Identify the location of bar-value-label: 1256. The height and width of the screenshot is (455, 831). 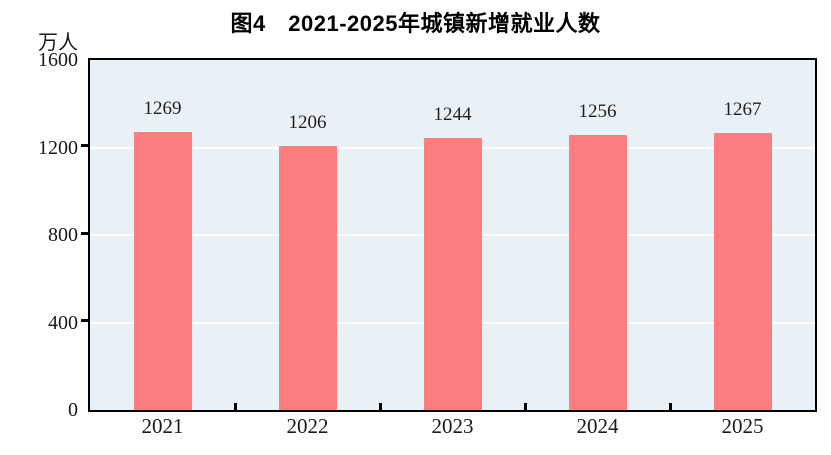
(597, 112).